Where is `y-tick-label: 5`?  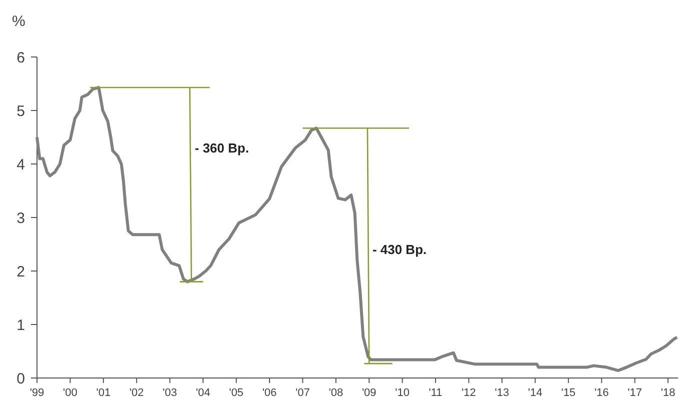 y-tick-label: 5 is located at coordinates (20, 111).